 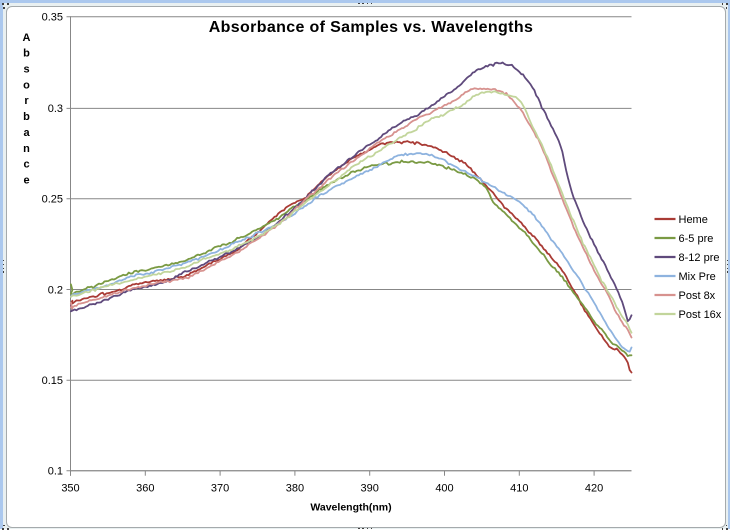 I want to click on svg-text: 0.2, so click(x=55, y=290).